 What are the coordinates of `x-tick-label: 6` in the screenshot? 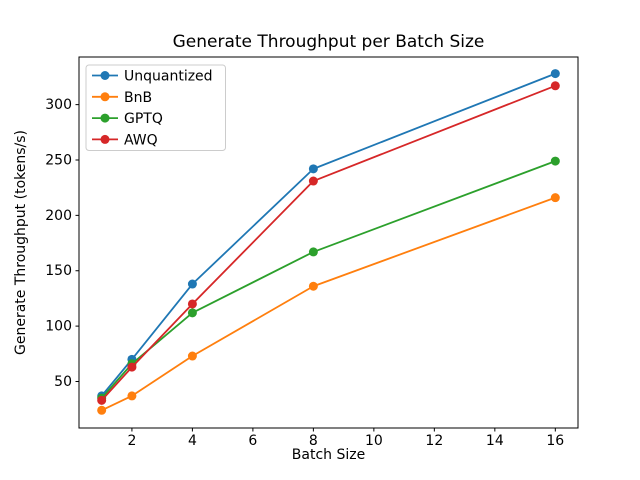 It's located at (252, 441).